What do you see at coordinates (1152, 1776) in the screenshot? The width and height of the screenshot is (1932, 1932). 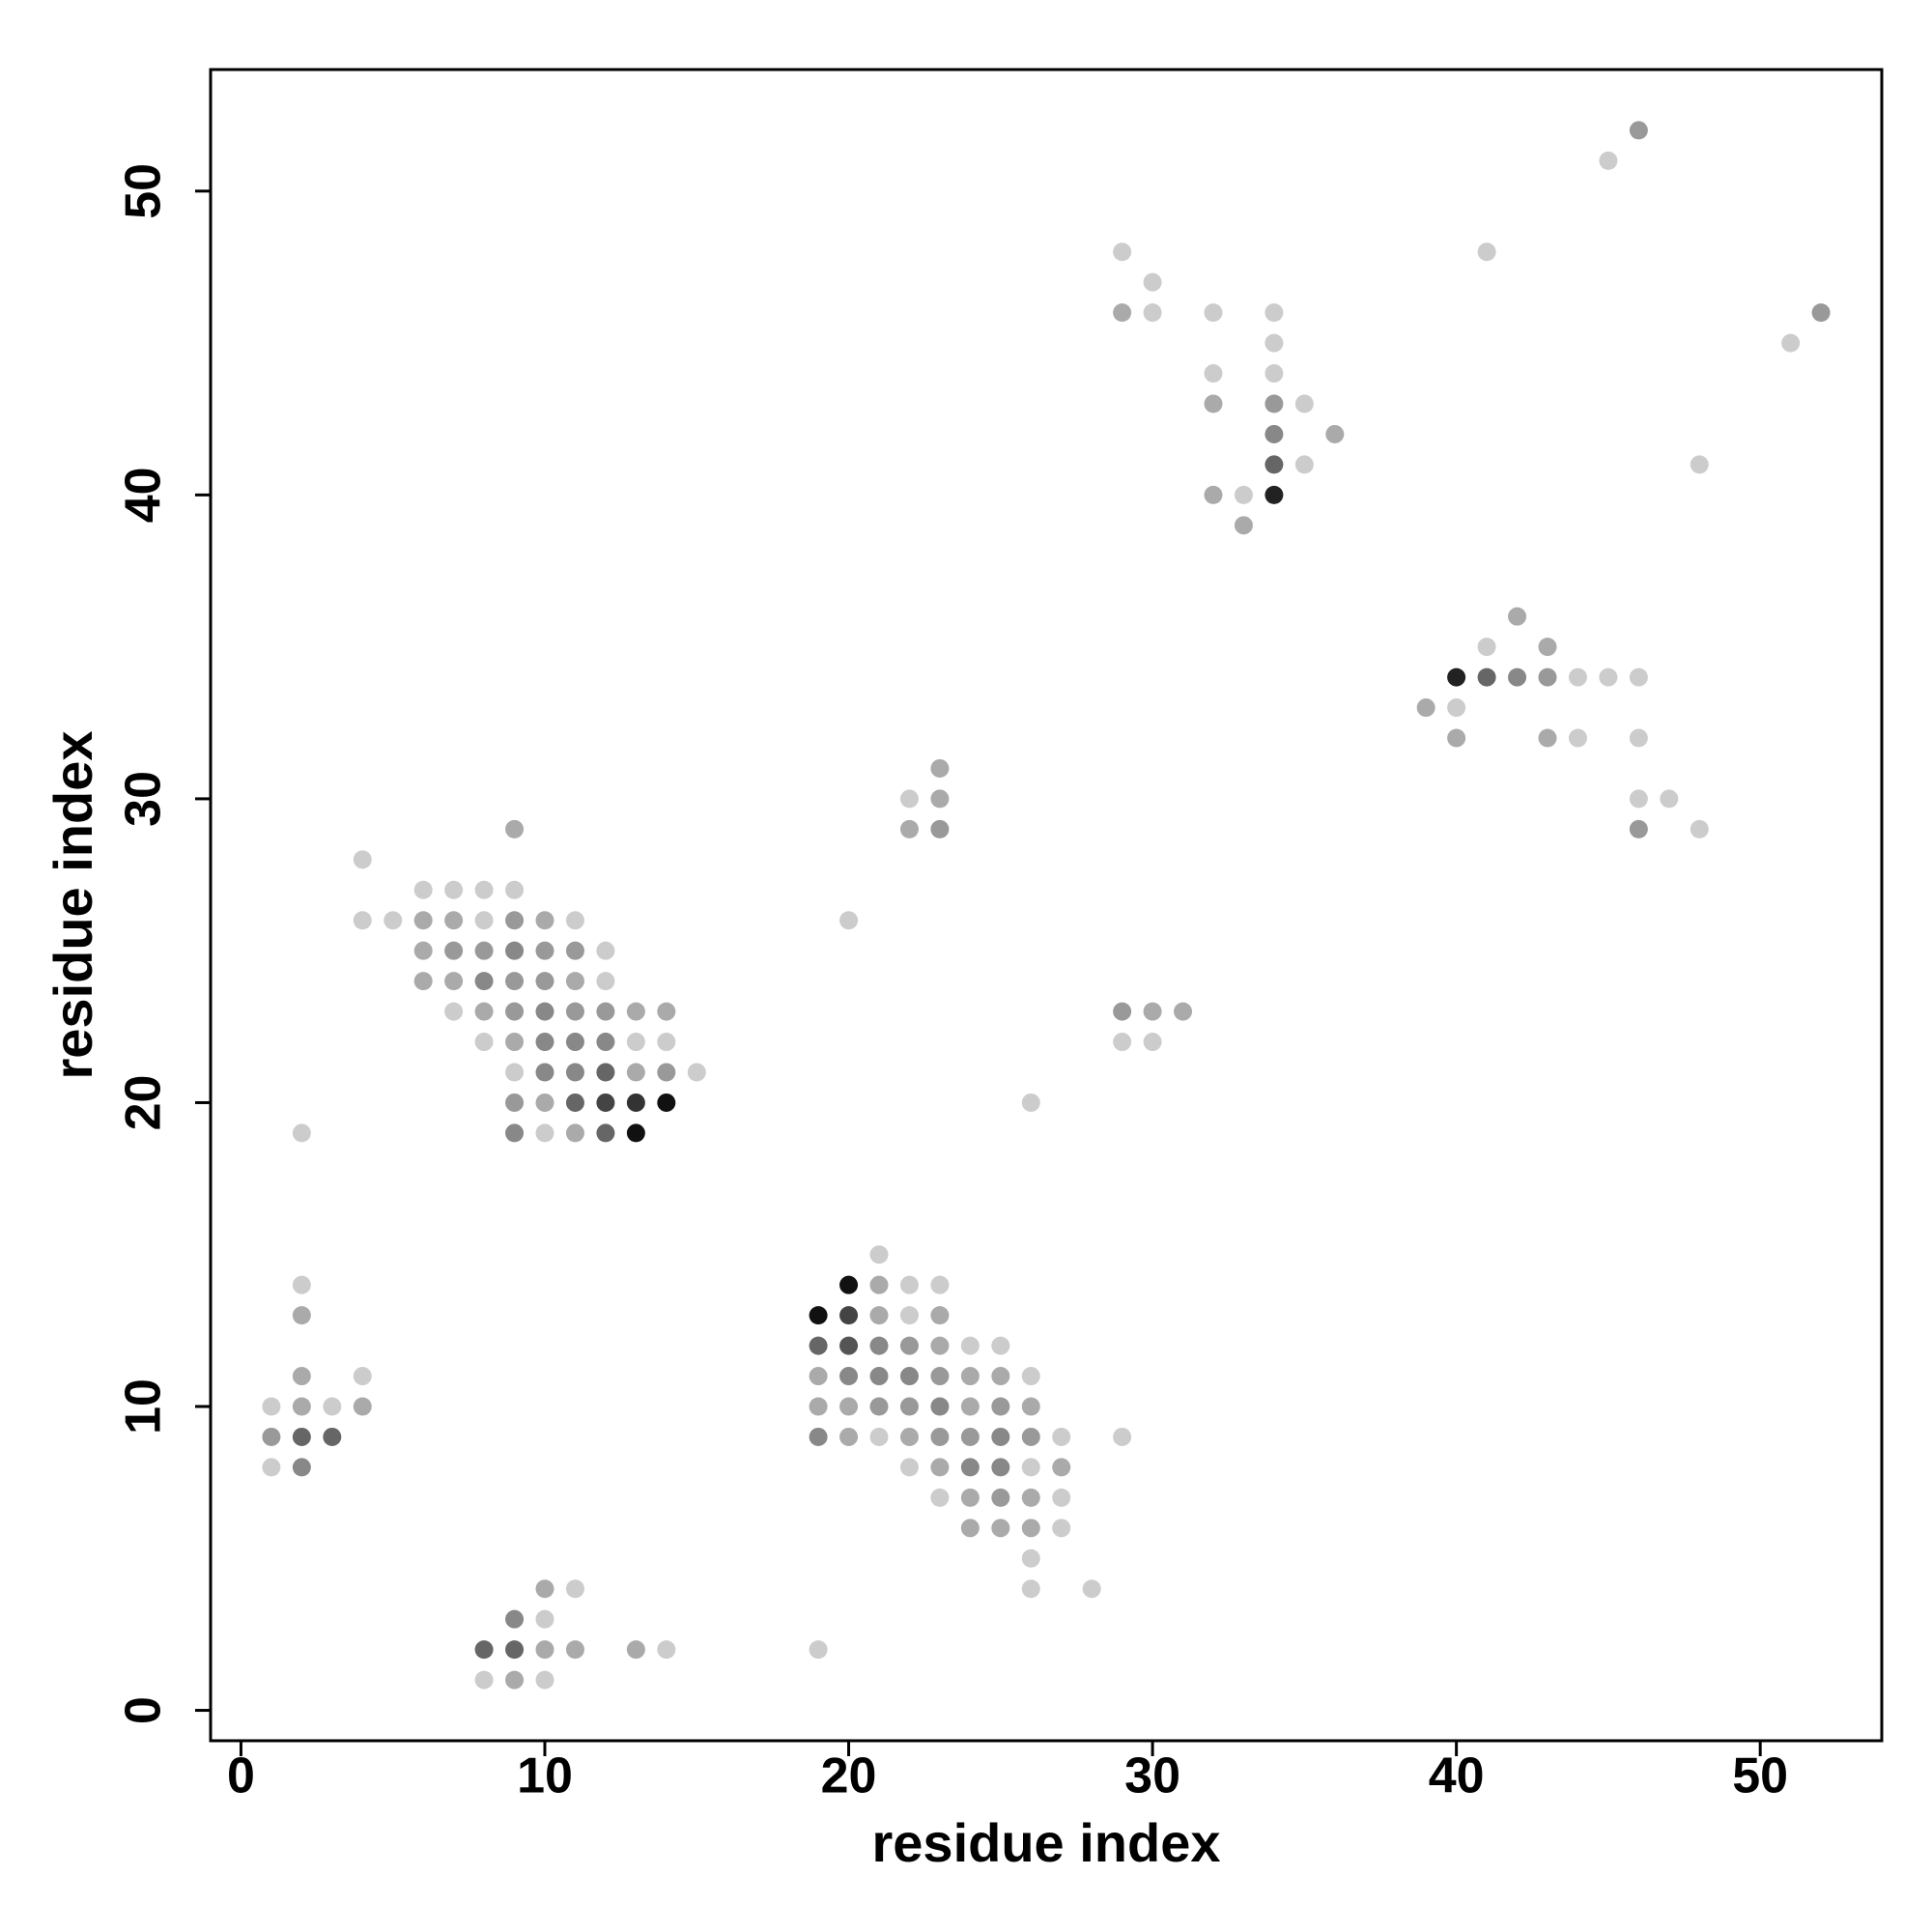 I see `x-tick-label: 30` at bounding box center [1152, 1776].